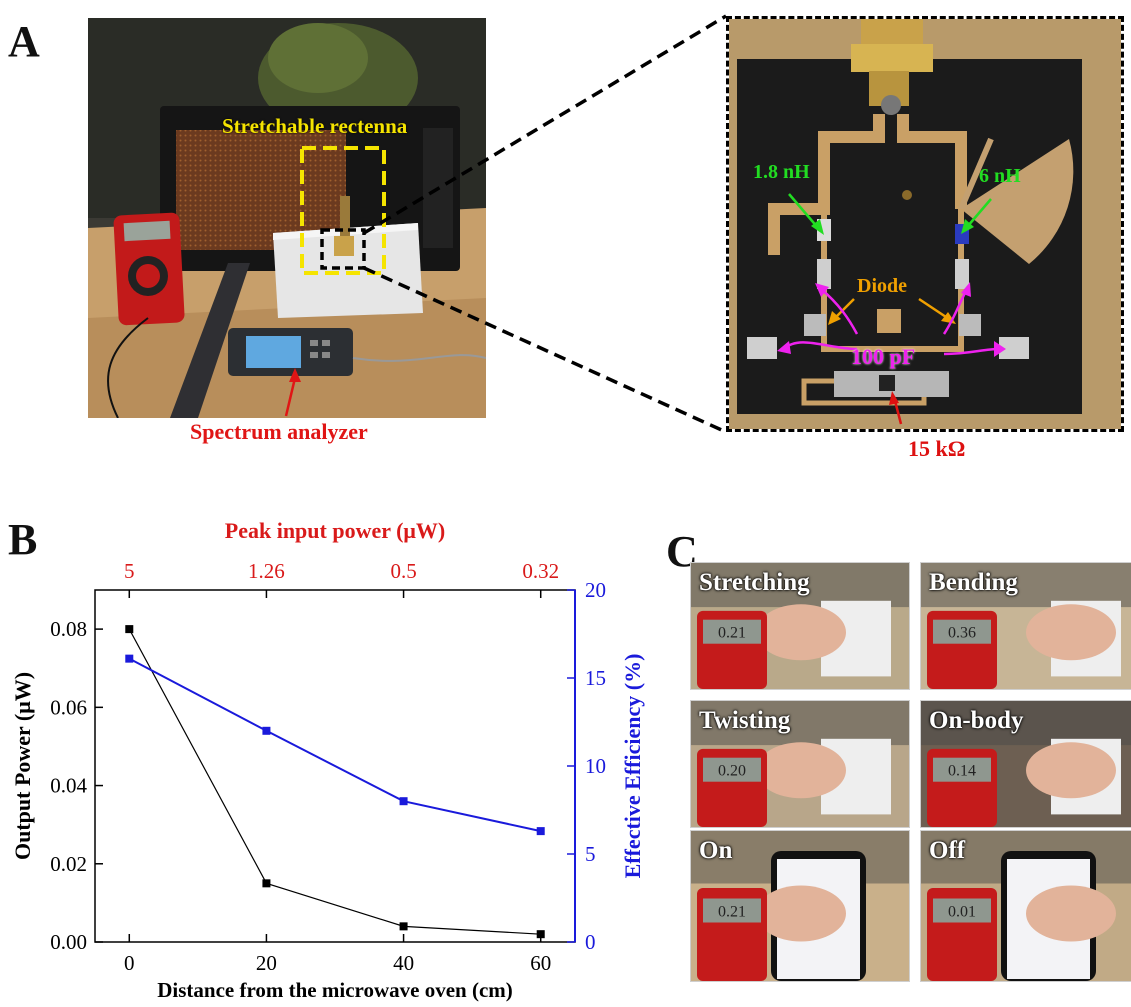 This screenshot has width=1131, height=1007. Describe the element at coordinates (732, 771) in the screenshot. I see `multimeter-reading: 0.20` at that location.